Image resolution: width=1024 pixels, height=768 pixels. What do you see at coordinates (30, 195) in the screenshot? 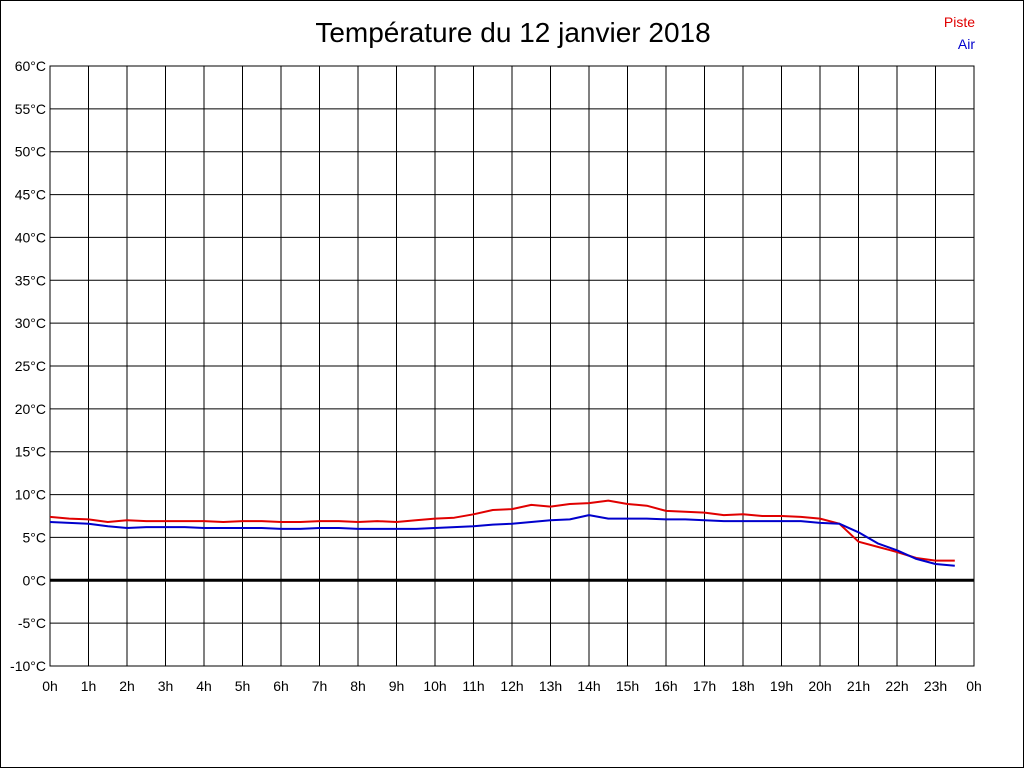
I see `y-tick-label: 45°C` at bounding box center [30, 195].